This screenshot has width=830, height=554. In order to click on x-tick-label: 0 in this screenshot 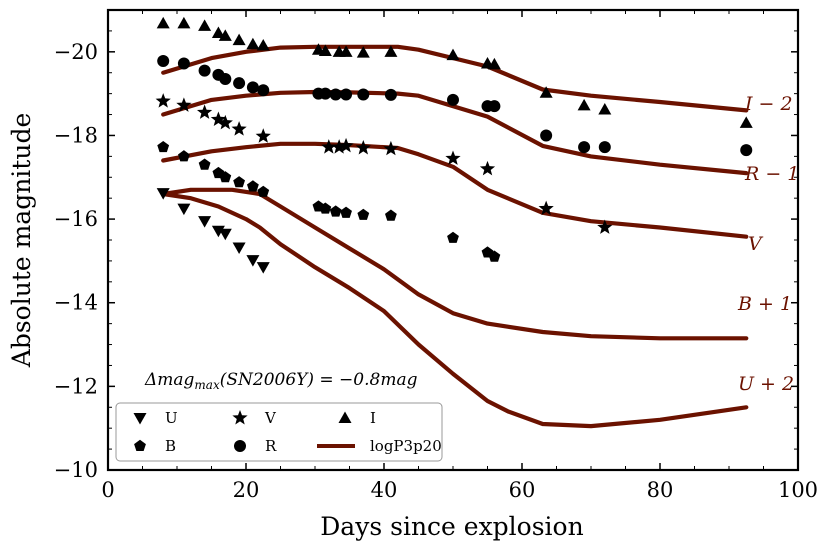, I will do `click(107, 490)`.